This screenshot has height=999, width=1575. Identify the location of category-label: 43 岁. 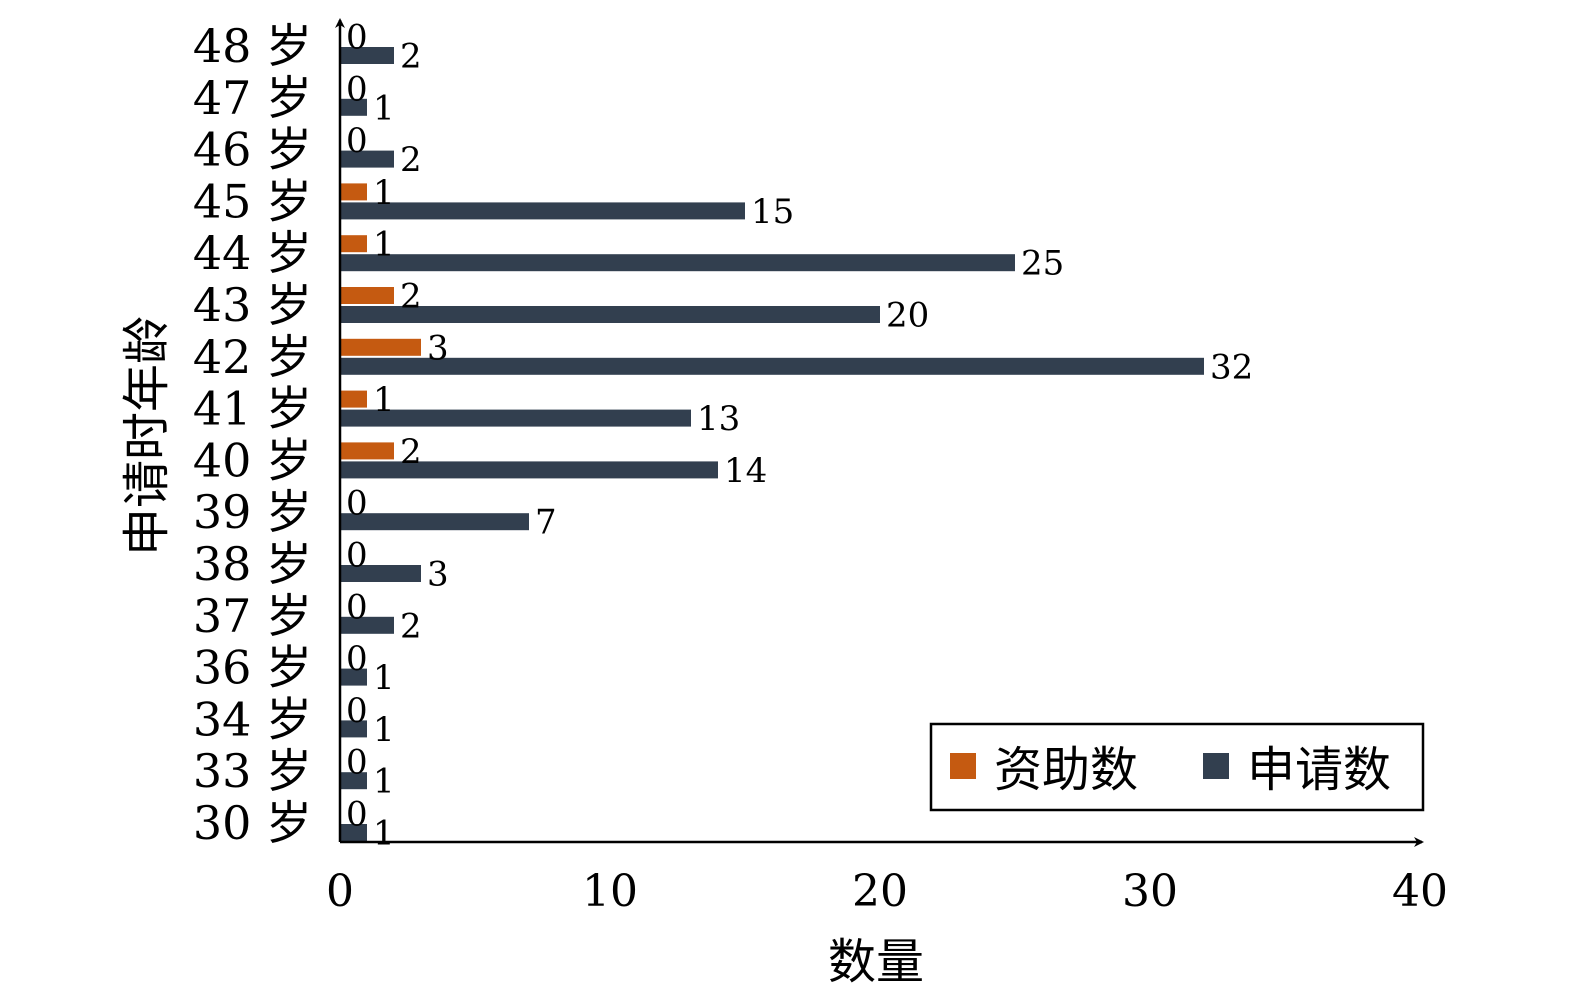
(252, 305).